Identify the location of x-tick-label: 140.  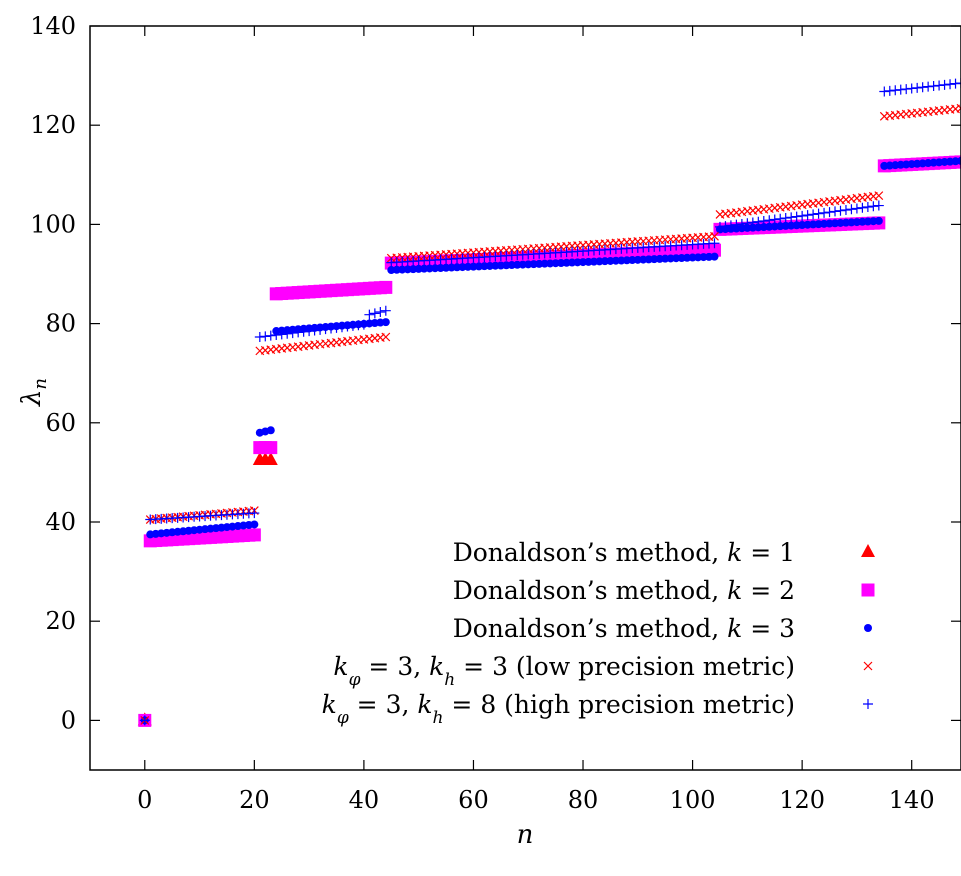
(912, 800).